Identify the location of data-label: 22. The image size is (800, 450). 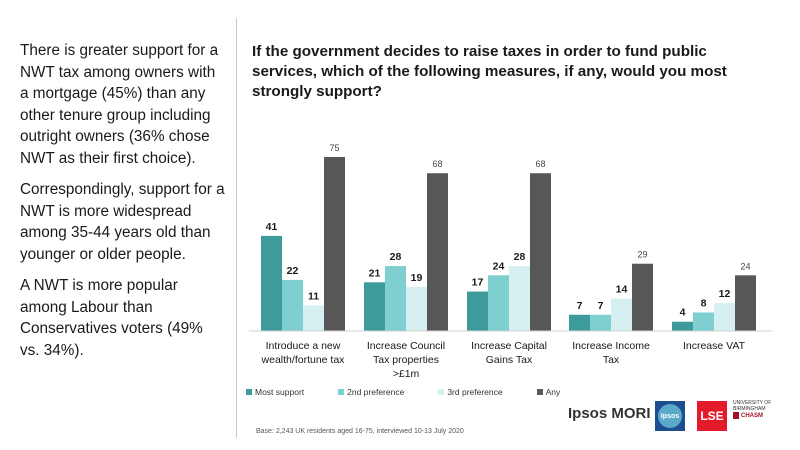
(293, 271).